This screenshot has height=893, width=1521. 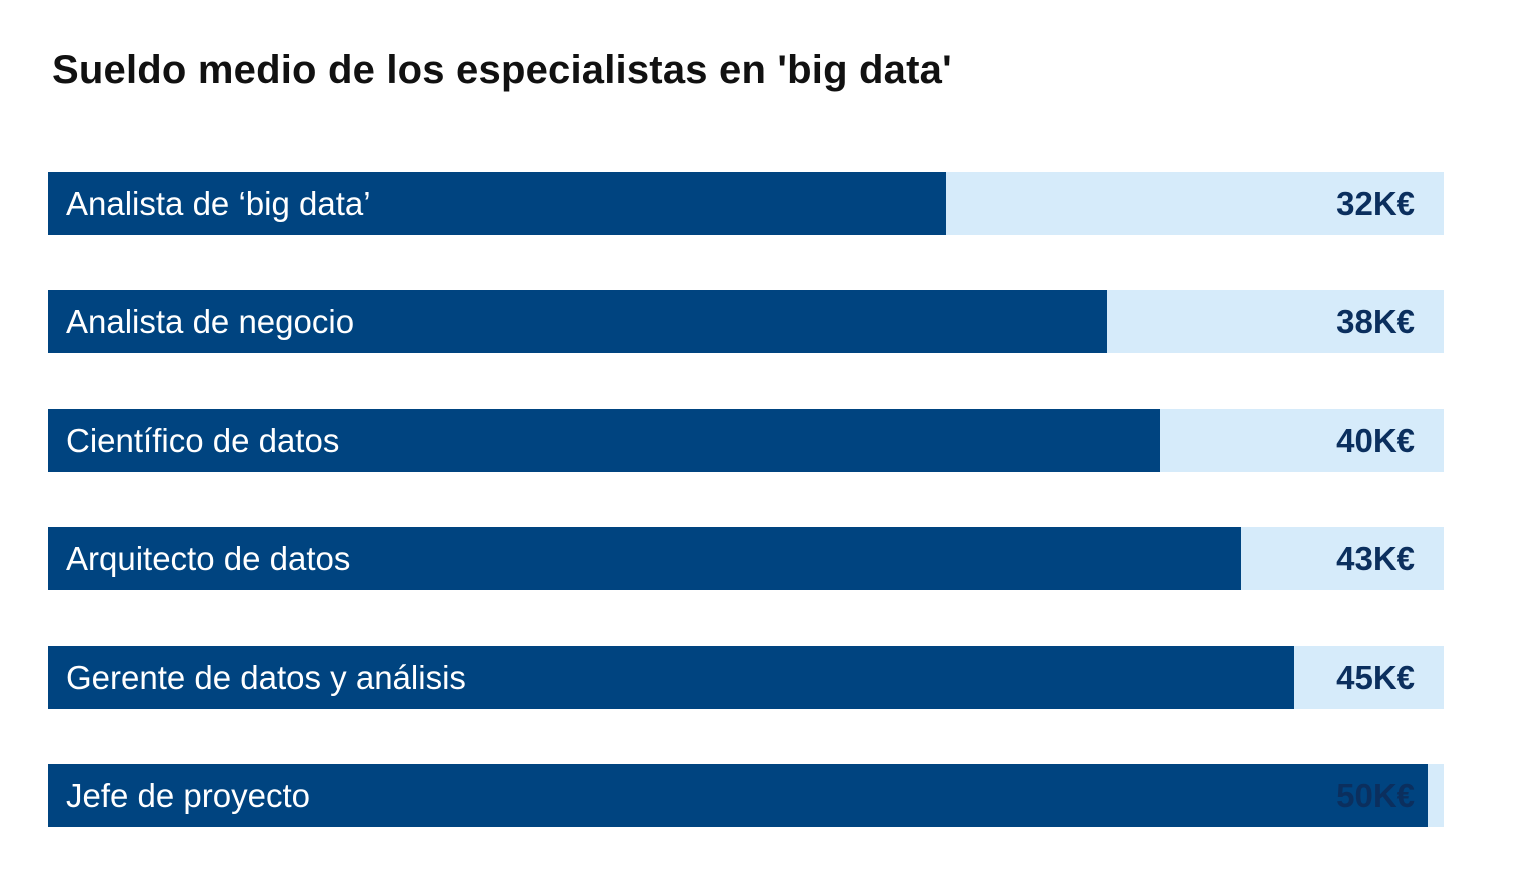 I want to click on bar-row: Gerente de datos y análisis 45K€, so click(x=746, y=677).